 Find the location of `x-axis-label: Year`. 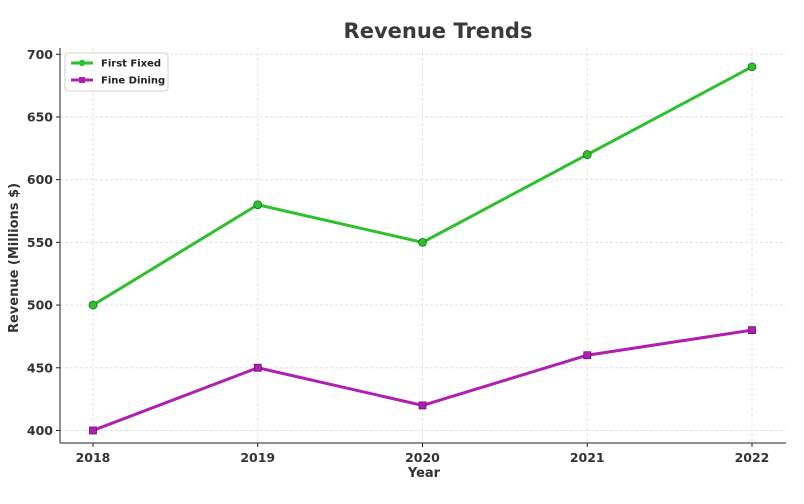

x-axis-label: Year is located at coordinates (424, 473).